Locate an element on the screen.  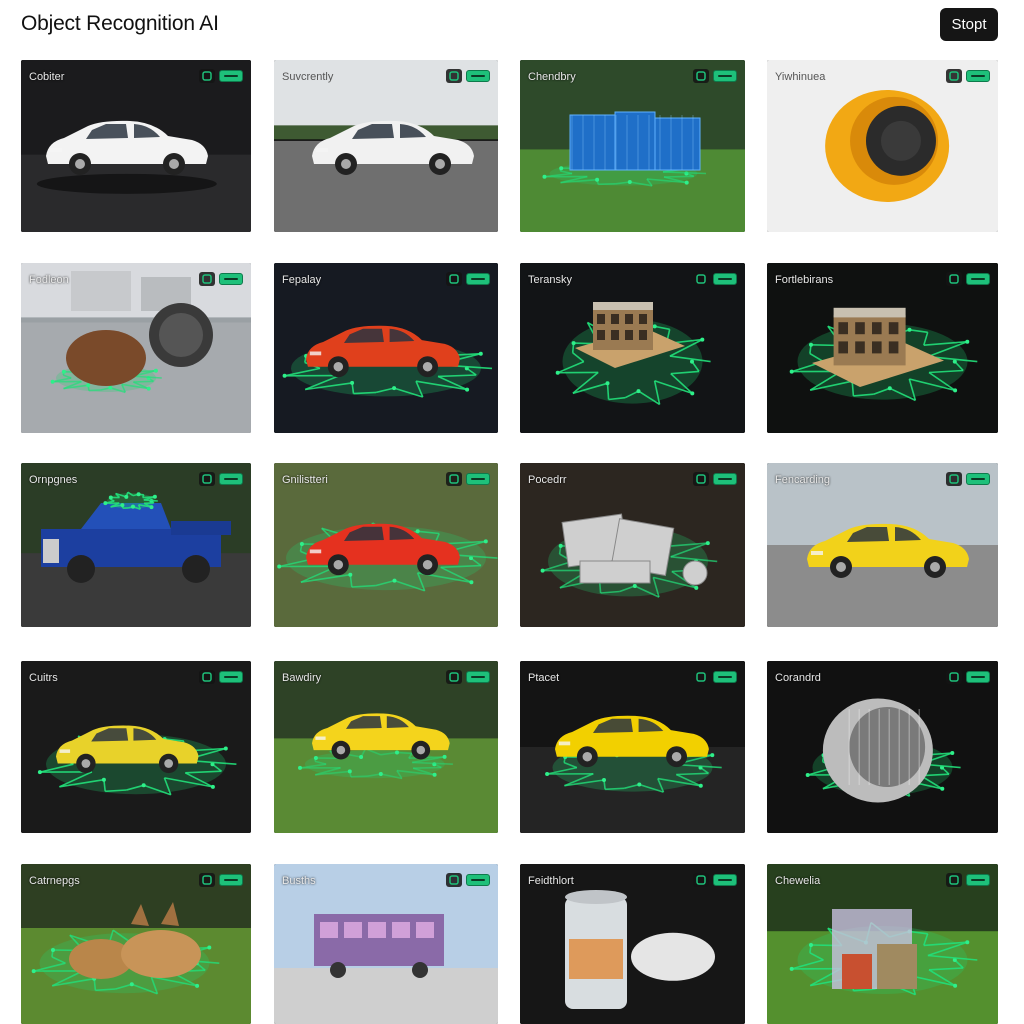
result-tile: Bawdiry is located at coordinates (386, 747).